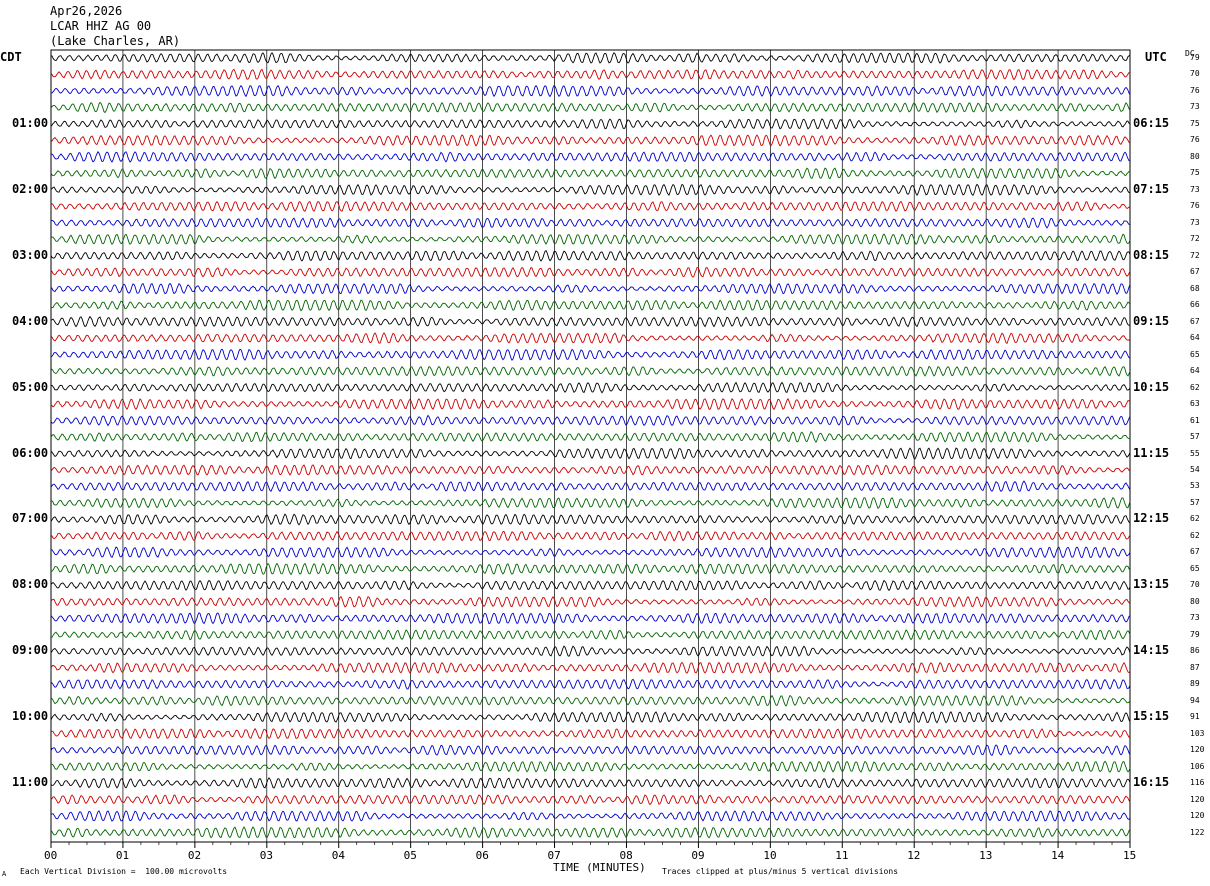  I want to click on dc-offset-label: 68, so click(1195, 288).